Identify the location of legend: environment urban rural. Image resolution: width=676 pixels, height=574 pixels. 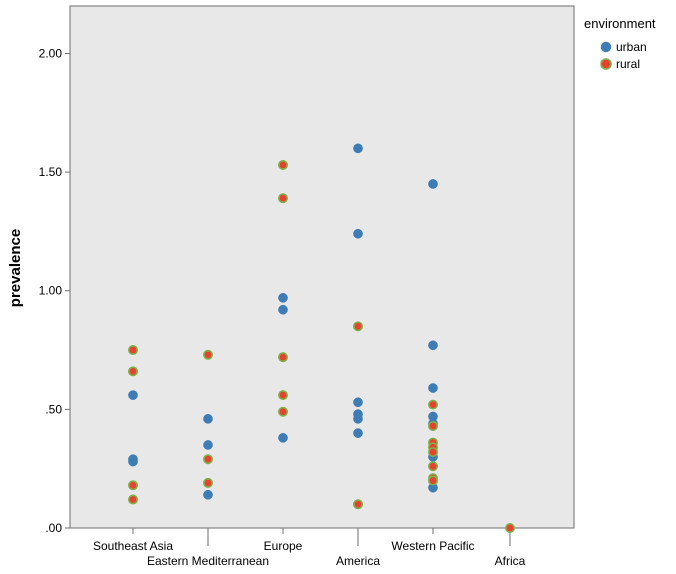
(620, 43).